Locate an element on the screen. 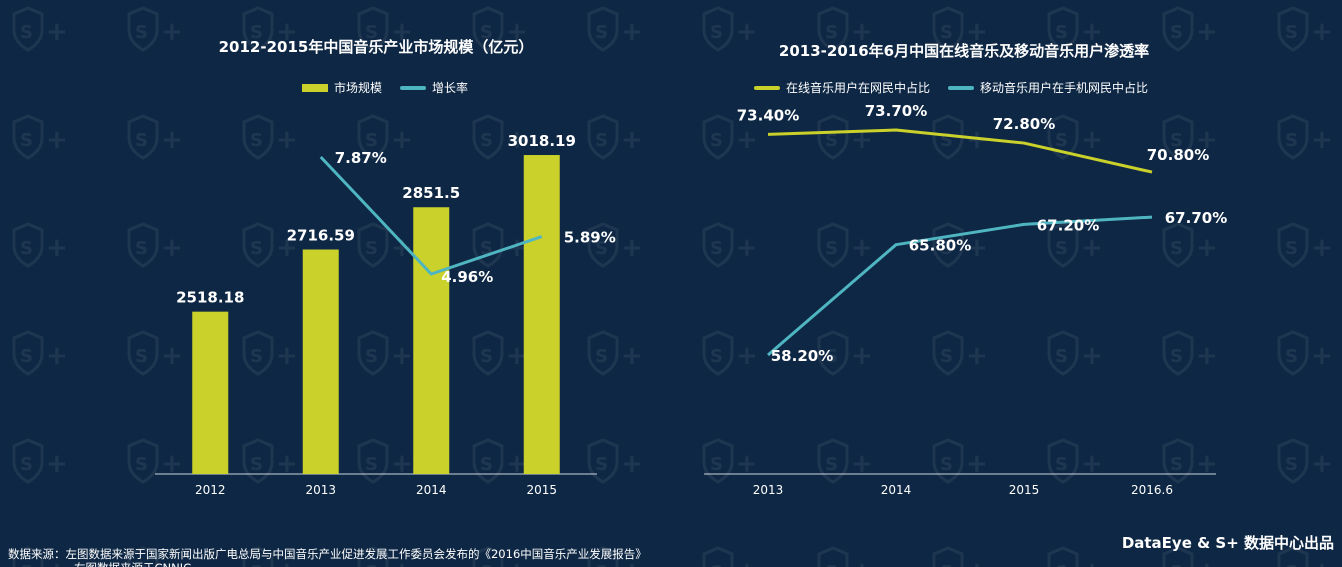  growth-rate-label-2013: 7.87% is located at coordinates (361, 158).